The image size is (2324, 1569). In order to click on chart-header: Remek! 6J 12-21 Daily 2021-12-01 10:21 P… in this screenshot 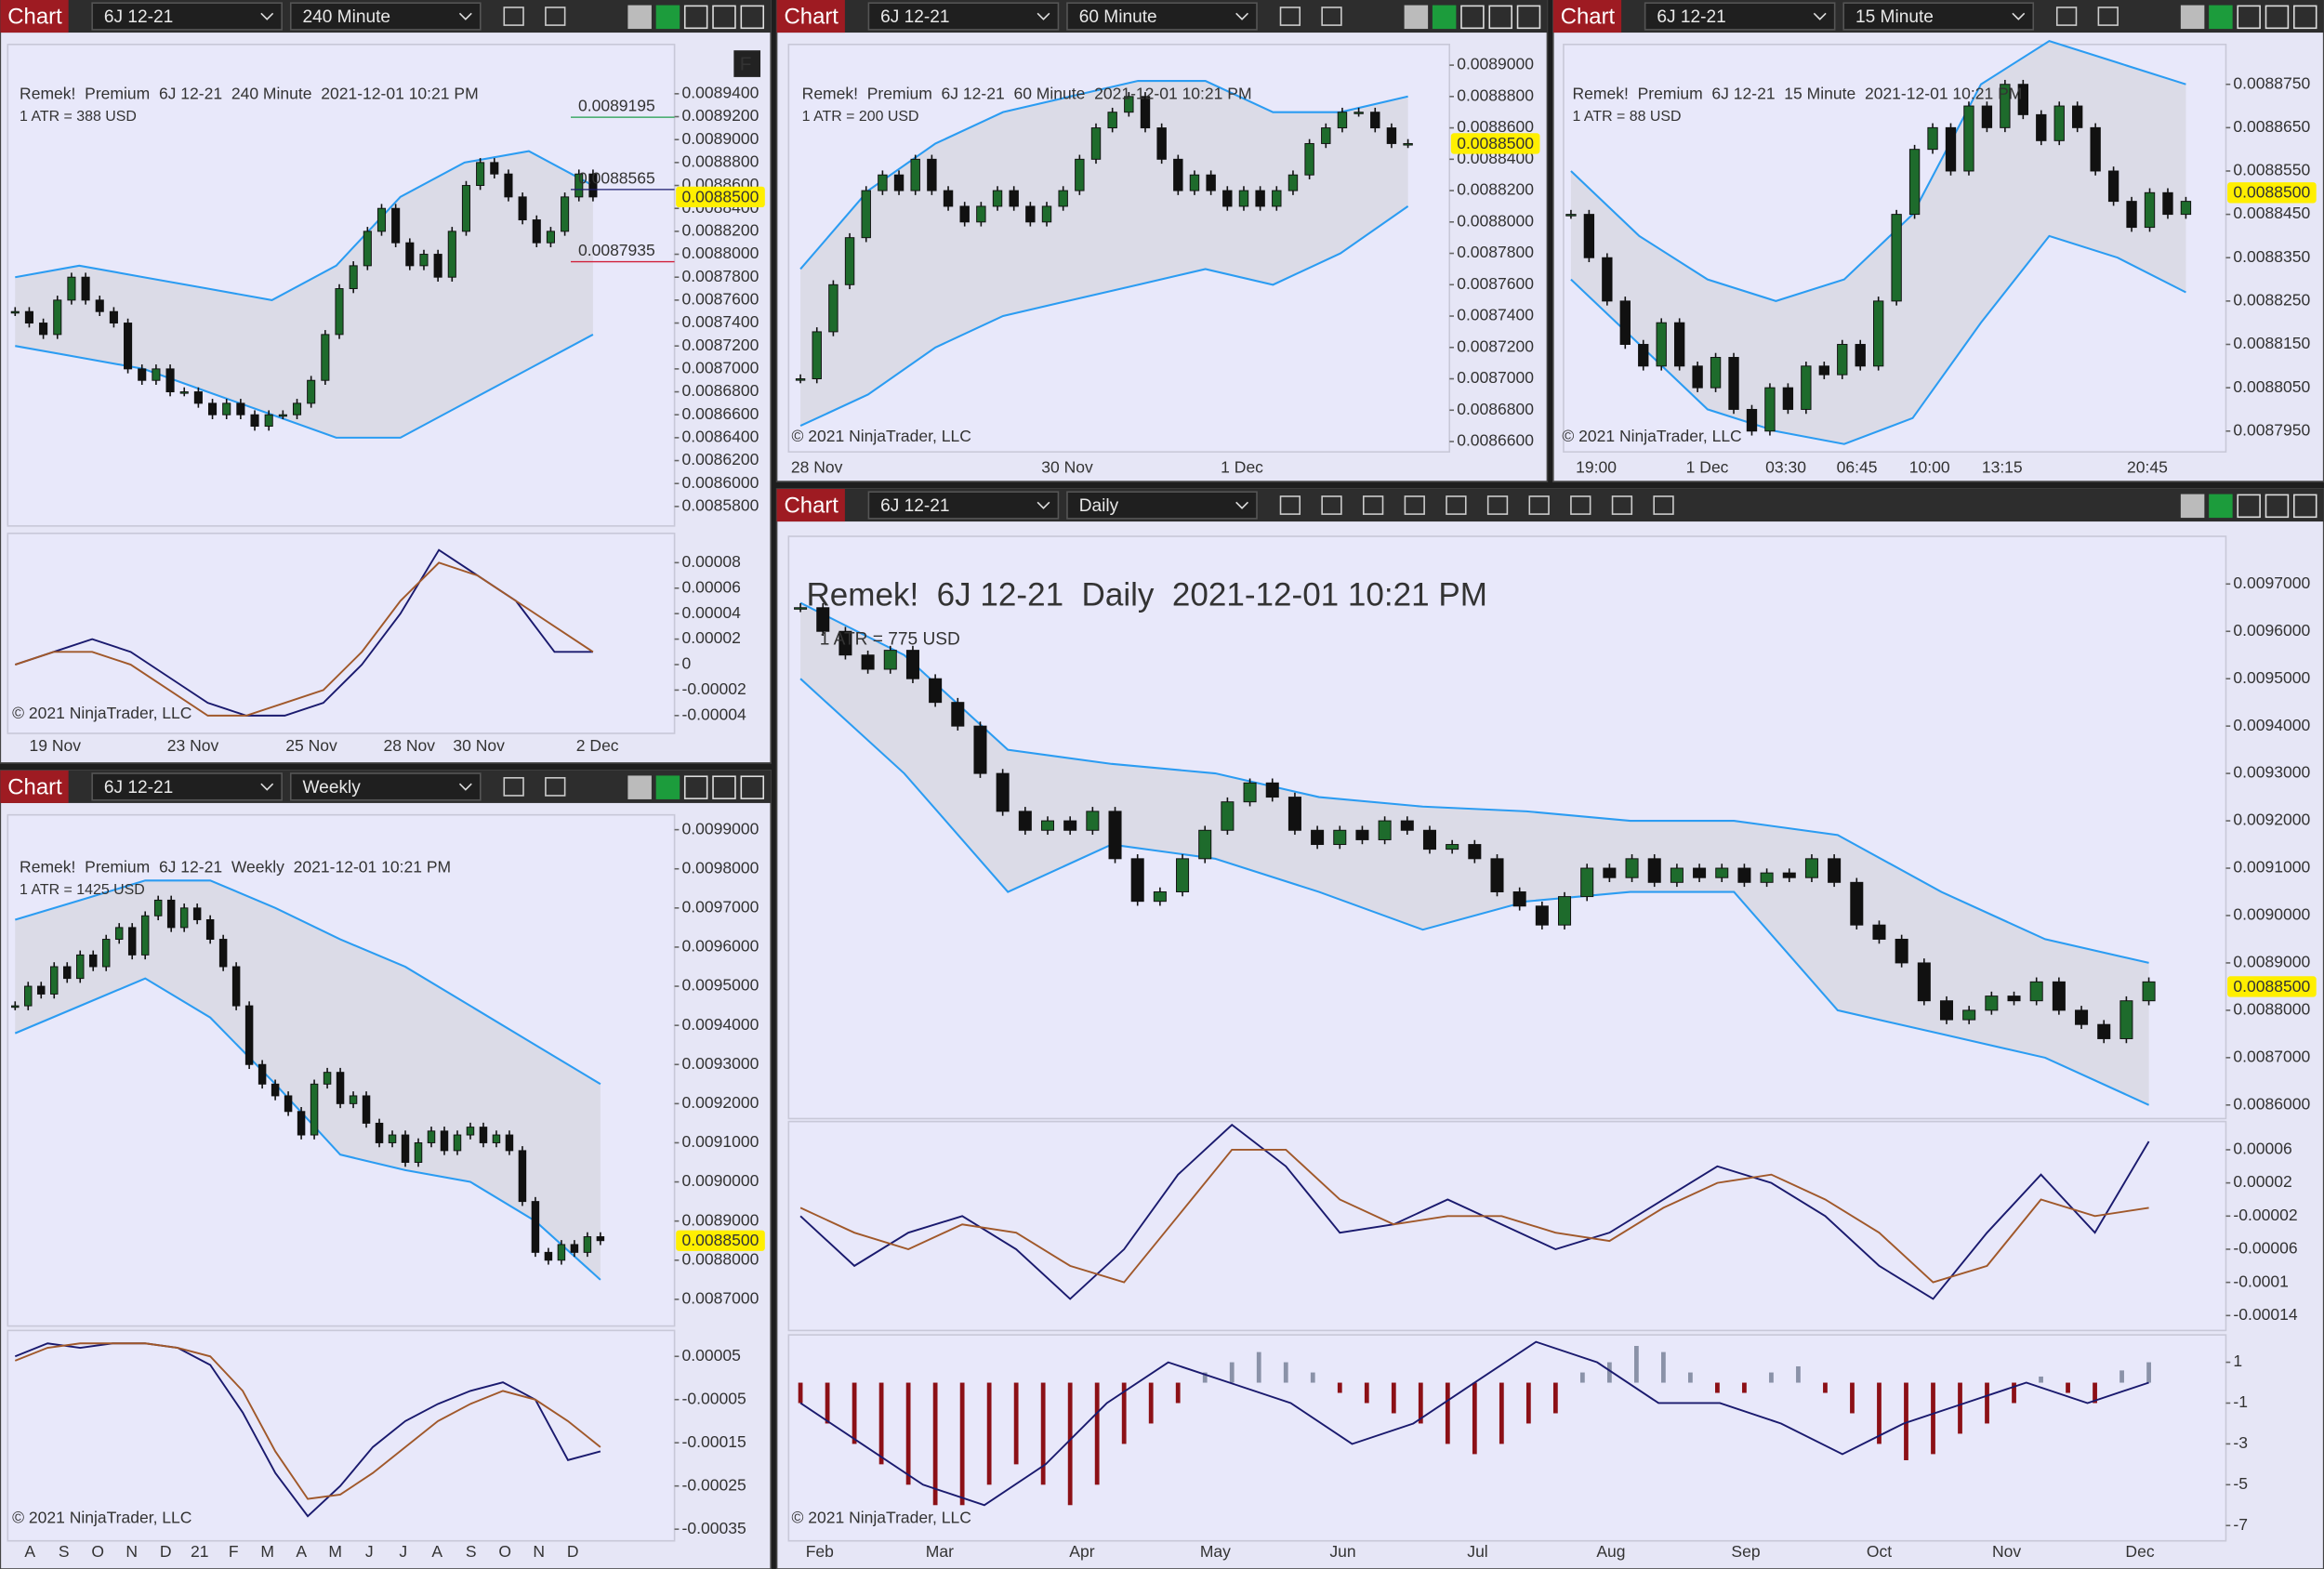, I will do `click(1146, 595)`.